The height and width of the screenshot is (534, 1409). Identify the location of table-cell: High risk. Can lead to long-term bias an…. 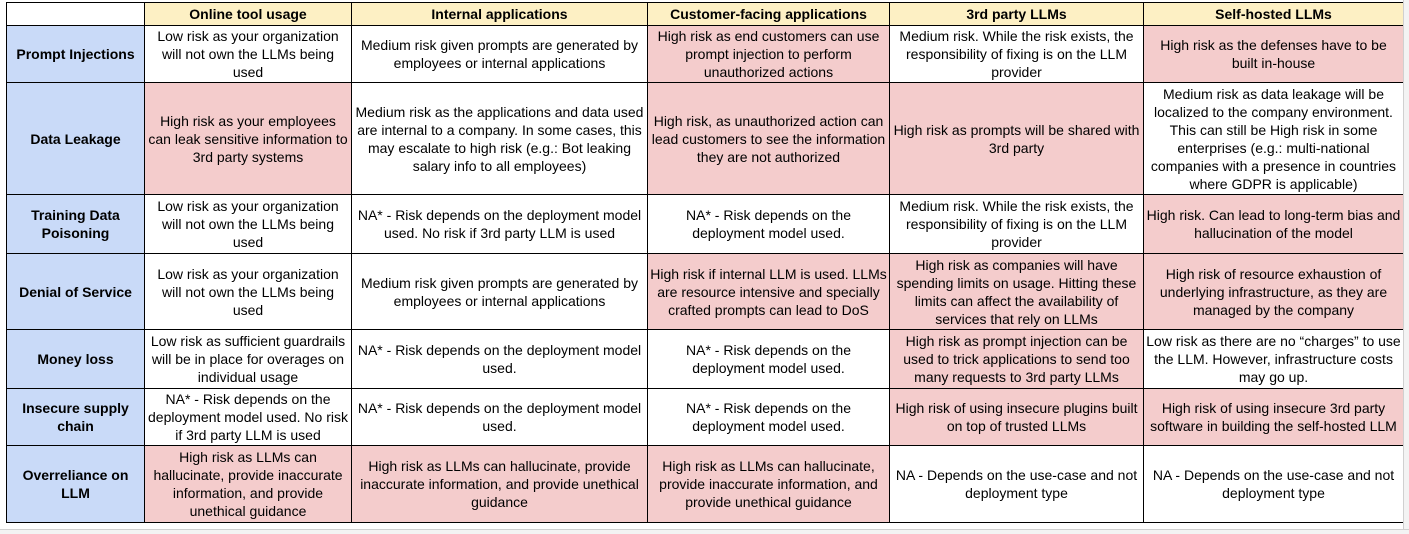
(1273, 224).